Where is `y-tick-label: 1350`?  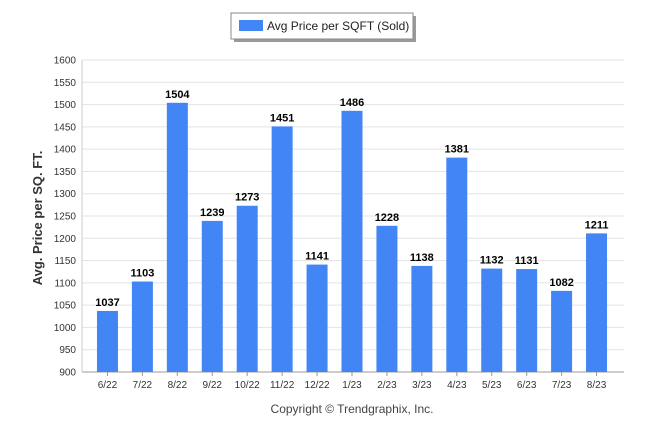
y-tick-label: 1350 is located at coordinates (65, 172).